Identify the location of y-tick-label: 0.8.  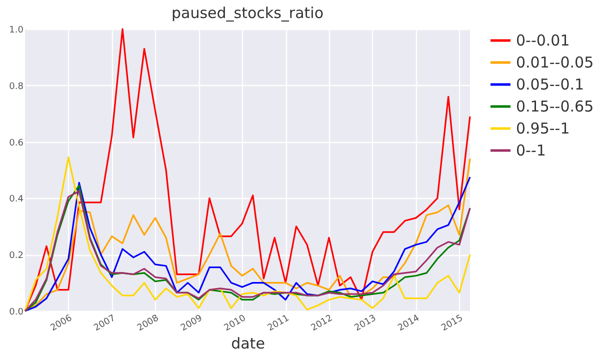
(16, 87).